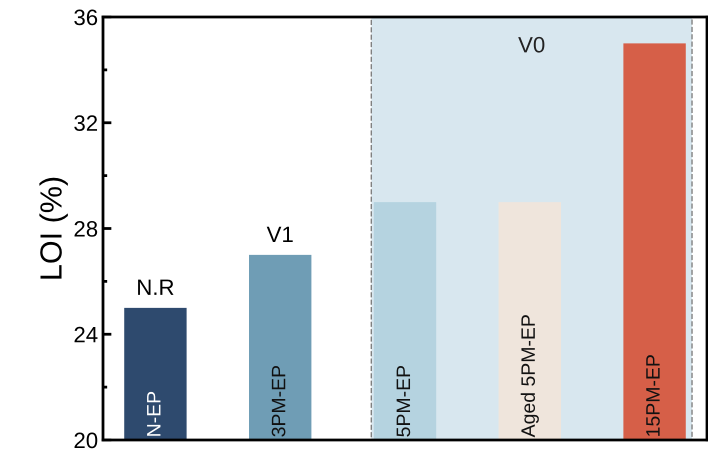  I want to click on y-tick-label: 24, so click(86, 334).